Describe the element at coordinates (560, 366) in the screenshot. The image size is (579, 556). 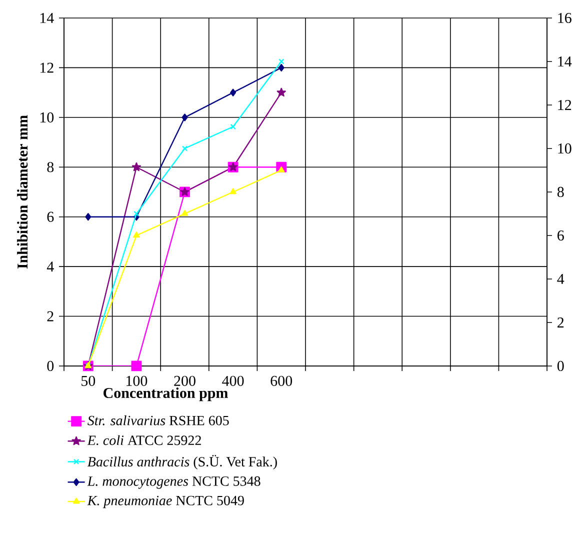
I see `y2-tick-label: 0` at that location.